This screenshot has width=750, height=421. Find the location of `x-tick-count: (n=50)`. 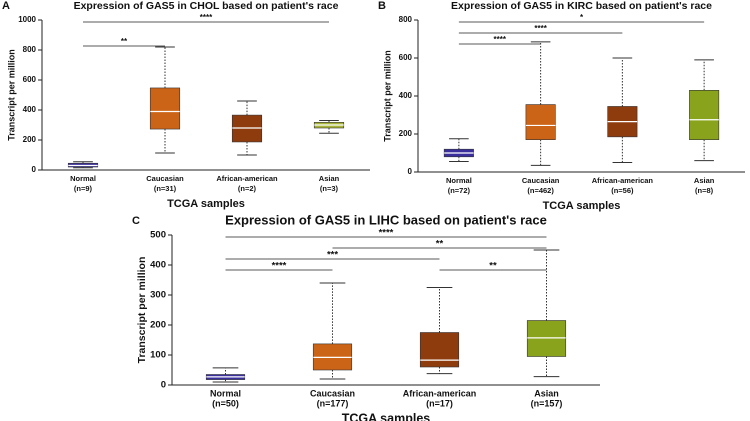

x-tick-count: (n=50) is located at coordinates (225, 403).